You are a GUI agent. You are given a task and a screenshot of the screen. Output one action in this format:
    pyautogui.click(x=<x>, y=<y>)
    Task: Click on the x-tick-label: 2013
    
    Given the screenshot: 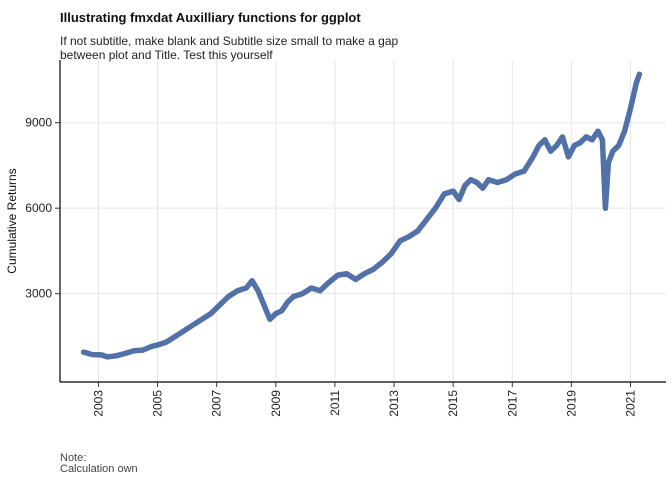 What is the action you would take?
    pyautogui.click(x=394, y=403)
    